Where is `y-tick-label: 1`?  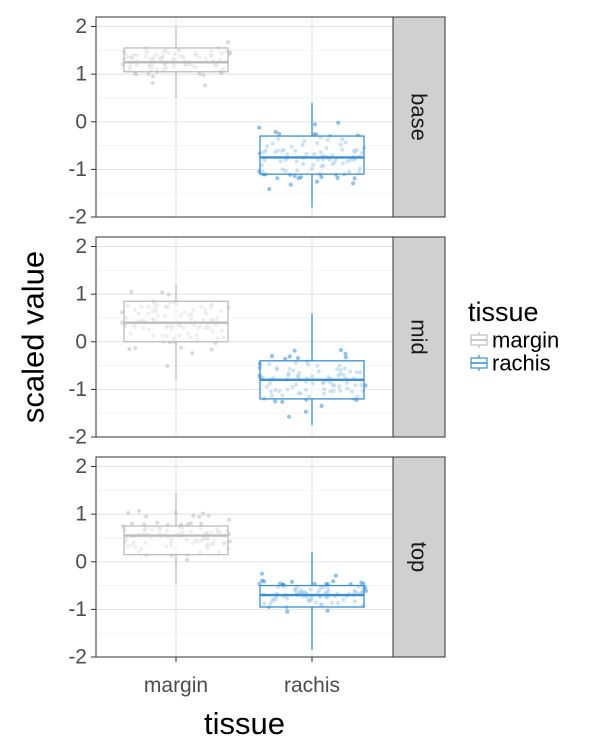
y-tick-label: 1 is located at coordinates (81, 74).